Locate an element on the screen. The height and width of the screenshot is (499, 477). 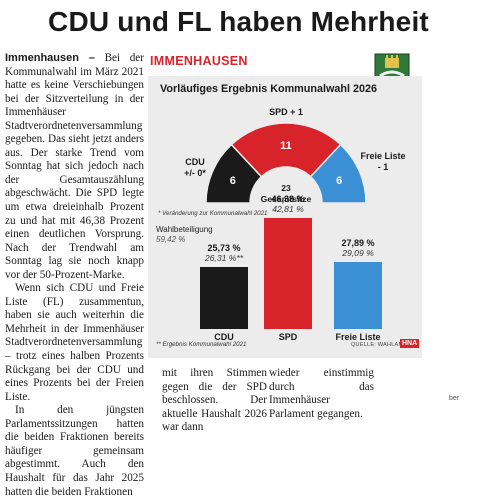
chart-title: Vorläufiges Ergebnis Kommunalwahl 2026 is located at coordinates (268, 89).